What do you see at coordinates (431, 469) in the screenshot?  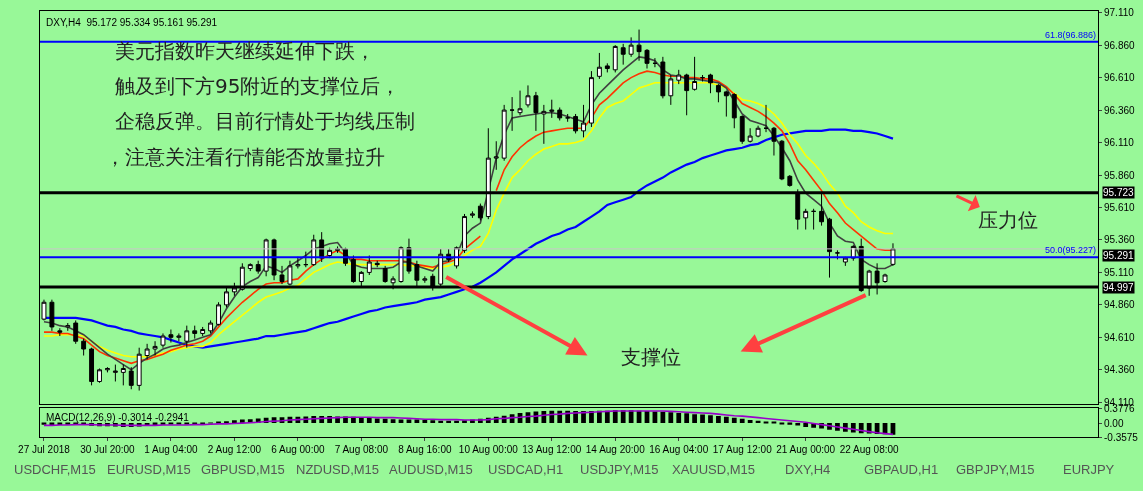 I see `text: AUDUSD,M15` at bounding box center [431, 469].